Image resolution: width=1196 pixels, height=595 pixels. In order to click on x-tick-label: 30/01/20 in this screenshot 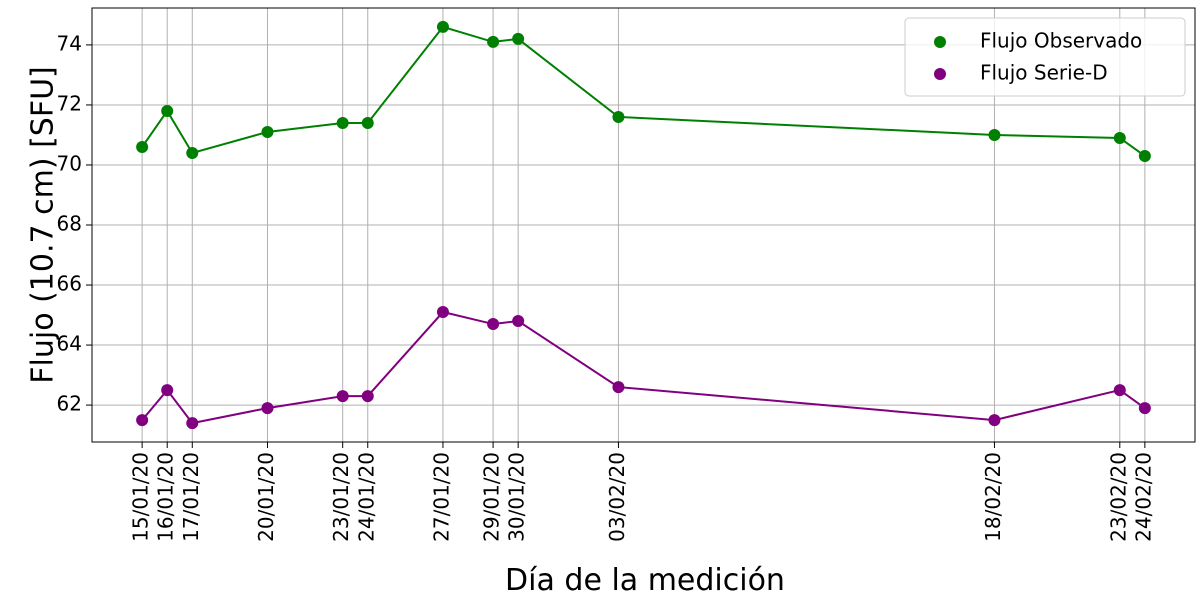, I will do `click(517, 497)`.